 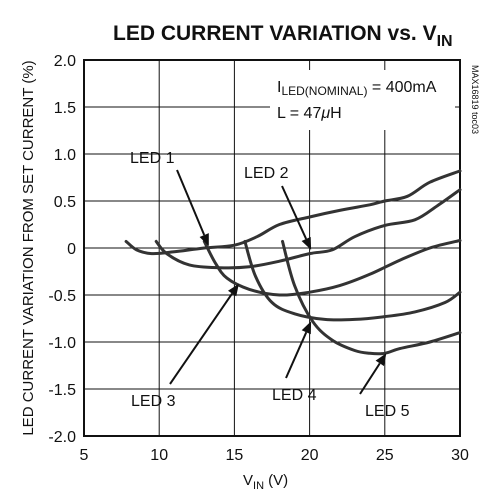 I want to click on y-tick-label: 0, so click(x=71, y=249).